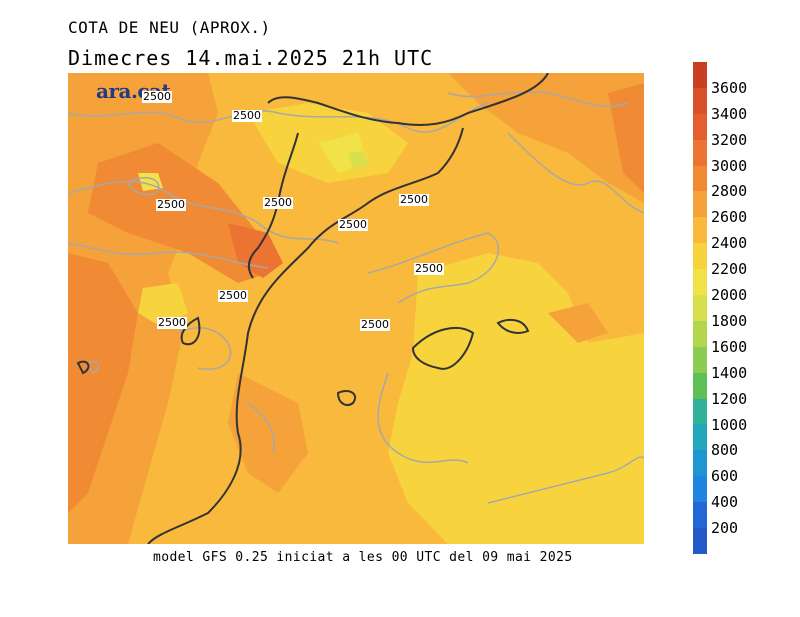 This screenshot has width=800, height=617. I want to click on region-2800-east, so click(626, 138).